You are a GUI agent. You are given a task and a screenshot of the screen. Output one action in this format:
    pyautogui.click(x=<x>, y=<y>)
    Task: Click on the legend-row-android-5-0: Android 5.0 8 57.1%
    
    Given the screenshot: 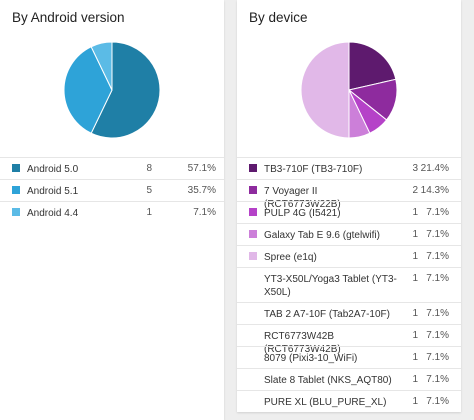 What is the action you would take?
    pyautogui.click(x=112, y=168)
    